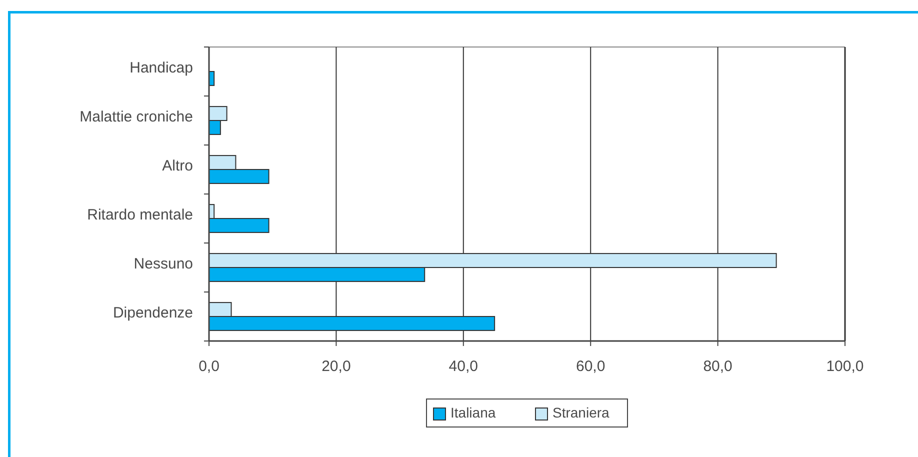 This screenshot has width=918, height=457. I want to click on x-tick-label: 20,0, so click(336, 366).